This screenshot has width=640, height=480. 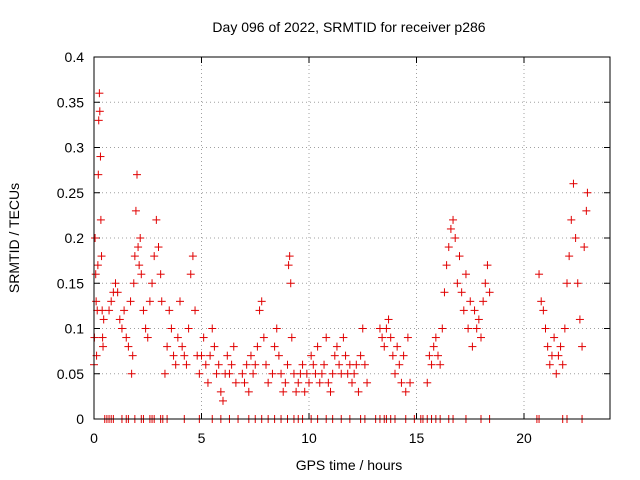 What do you see at coordinates (75, 57) in the screenshot?
I see `y-tick-label: 0.4` at bounding box center [75, 57].